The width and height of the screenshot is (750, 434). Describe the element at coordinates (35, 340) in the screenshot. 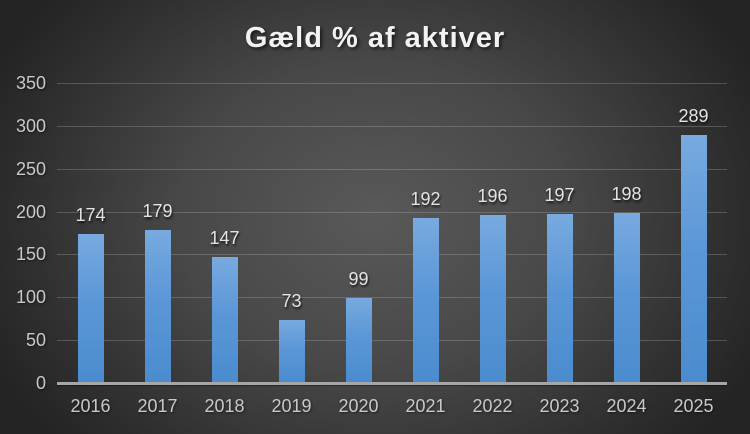

I see `y-axis-tick-label: 50` at that location.